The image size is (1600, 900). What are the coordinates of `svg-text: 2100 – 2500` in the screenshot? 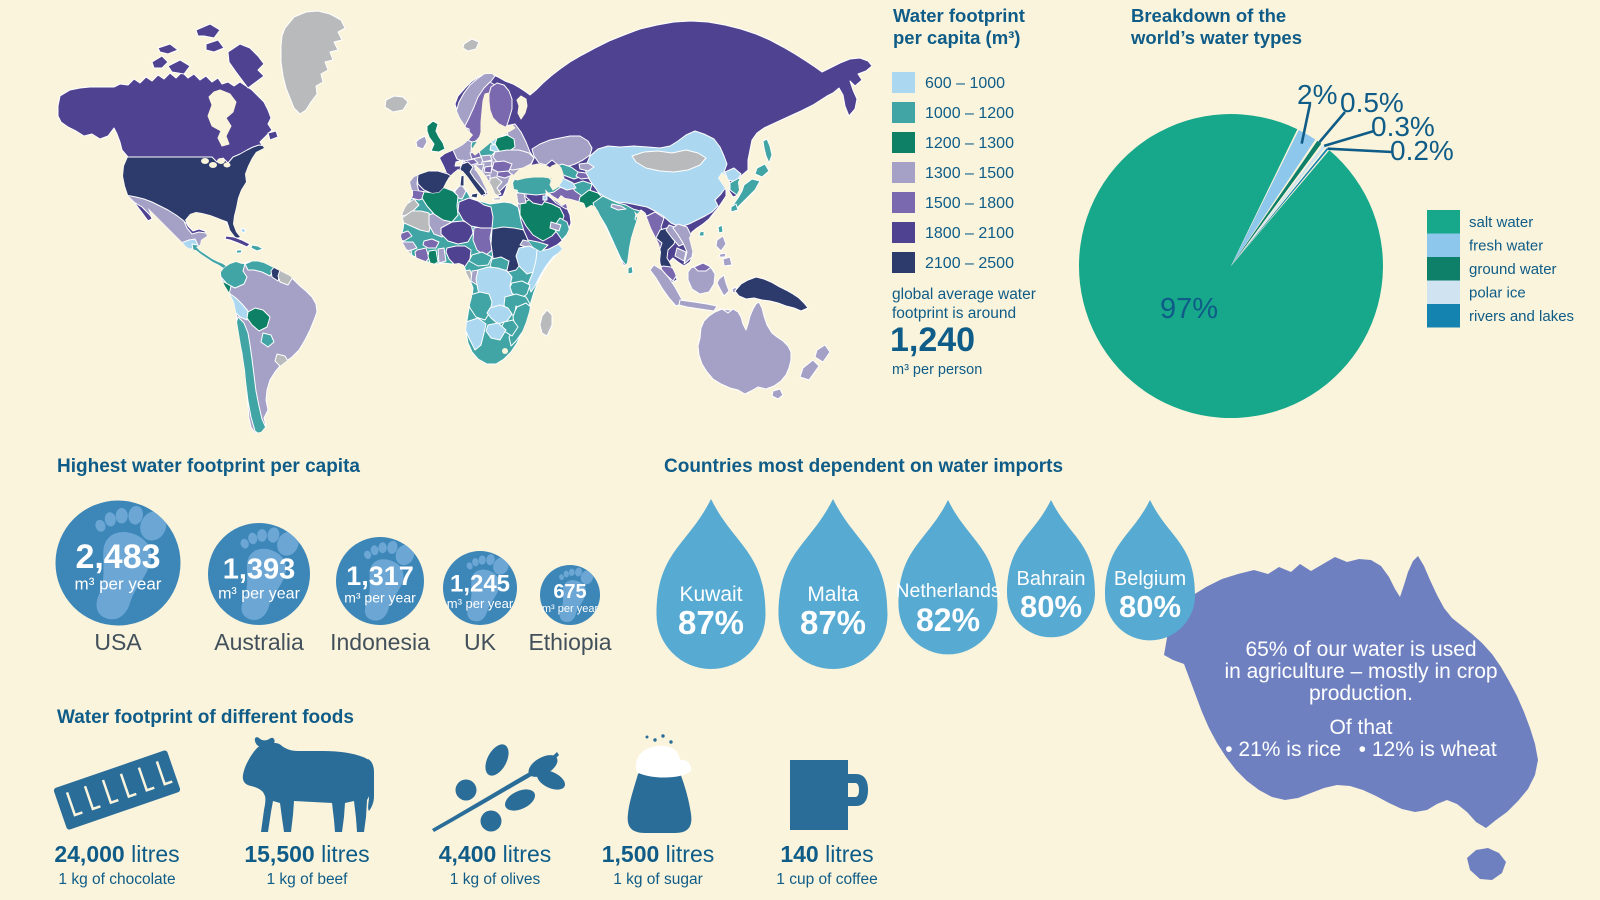 It's located at (969, 263).